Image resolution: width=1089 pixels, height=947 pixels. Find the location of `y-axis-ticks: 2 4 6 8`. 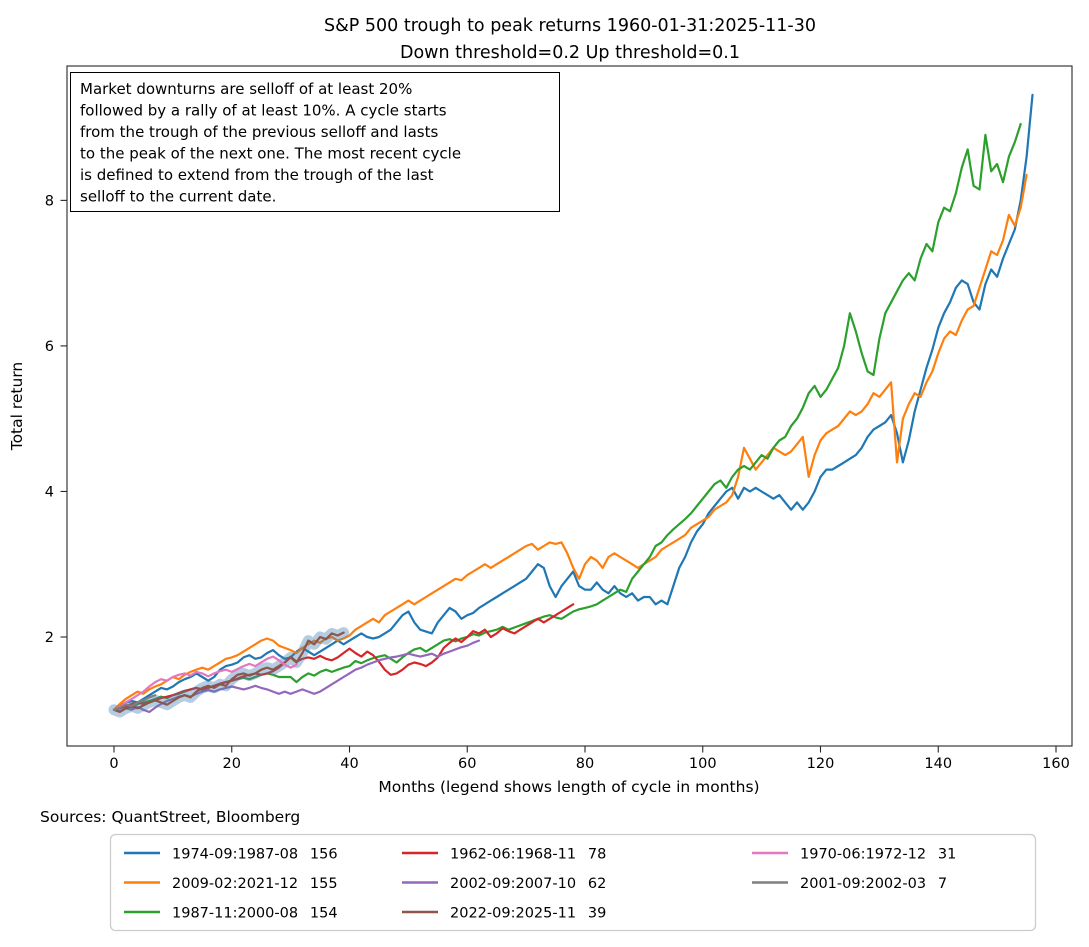

y-axis-ticks: 2 4 6 8 is located at coordinates (56, 419).